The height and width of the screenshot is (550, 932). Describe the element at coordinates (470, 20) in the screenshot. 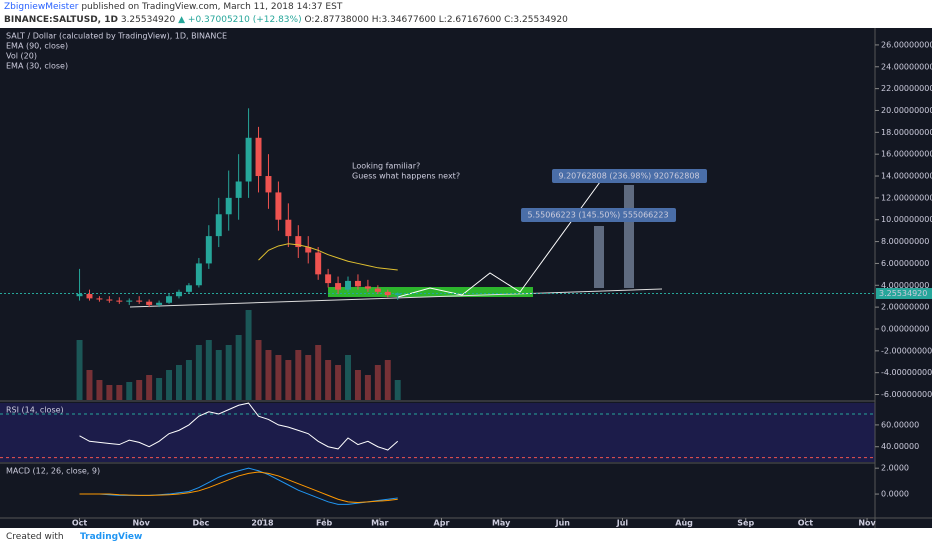

I see `low: L:2.67167600` at that location.